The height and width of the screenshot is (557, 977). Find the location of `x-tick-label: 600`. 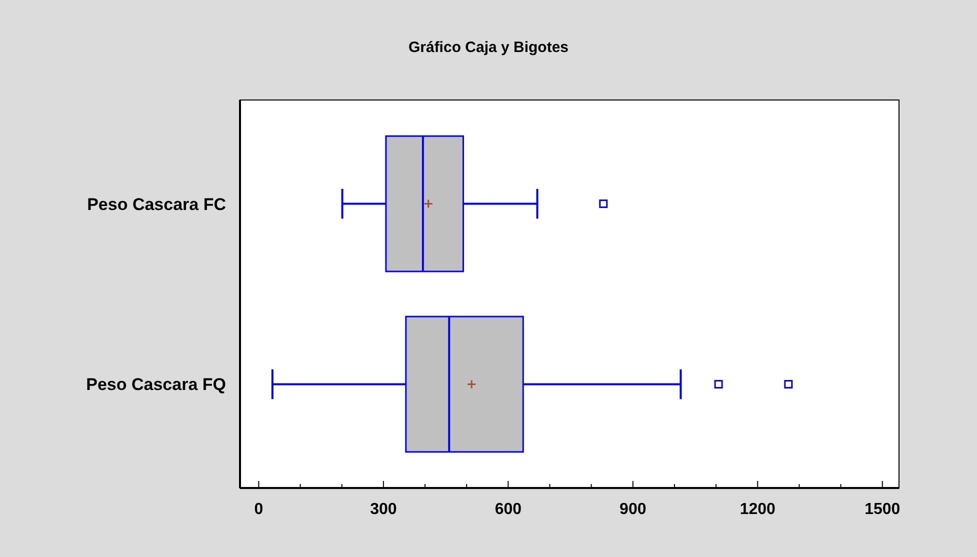

x-tick-label: 600 is located at coordinates (508, 509).